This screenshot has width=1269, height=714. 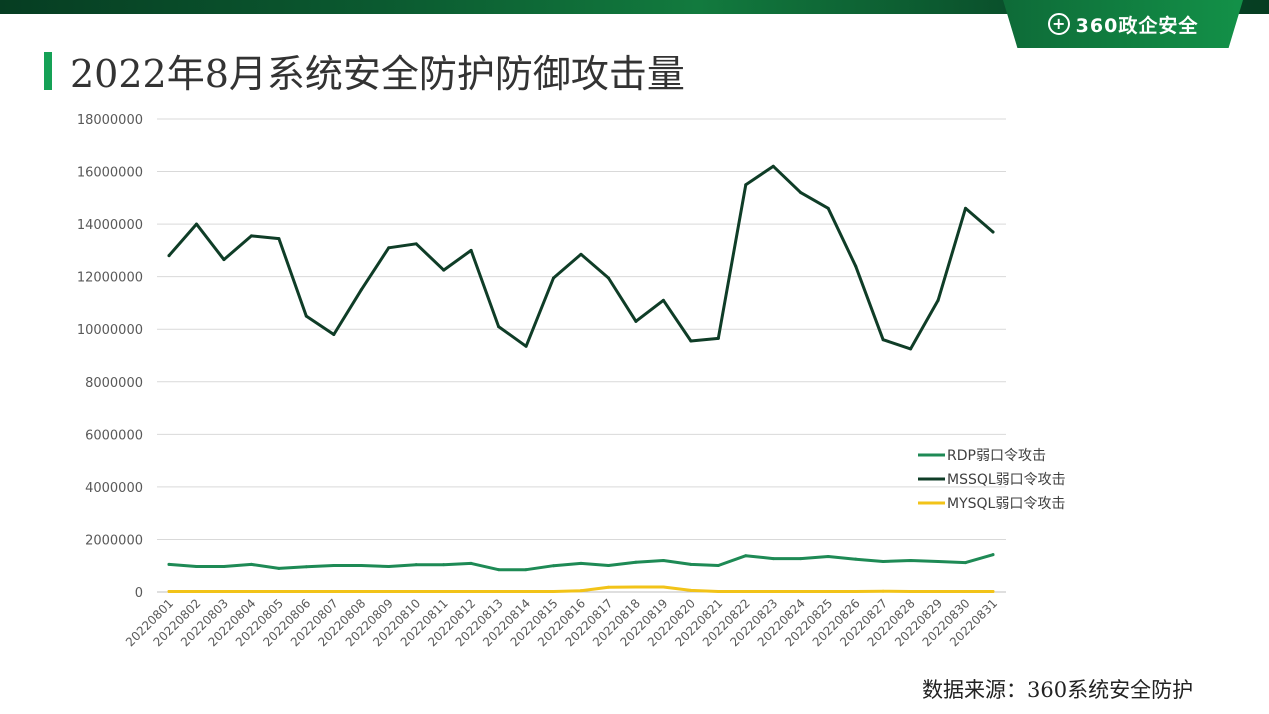 What do you see at coordinates (1058, 24) in the screenshot?
I see `plus-circle-icon: +` at bounding box center [1058, 24].